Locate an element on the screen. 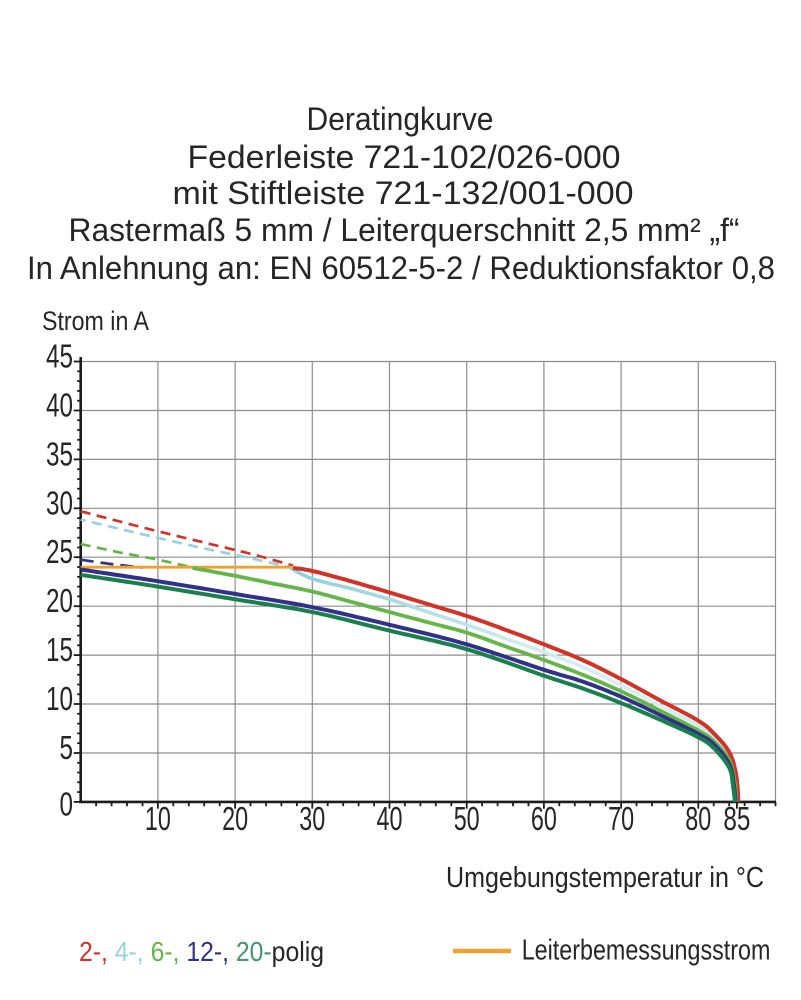 The width and height of the screenshot is (801, 1000). svg-text: 50 is located at coordinates (467, 818).